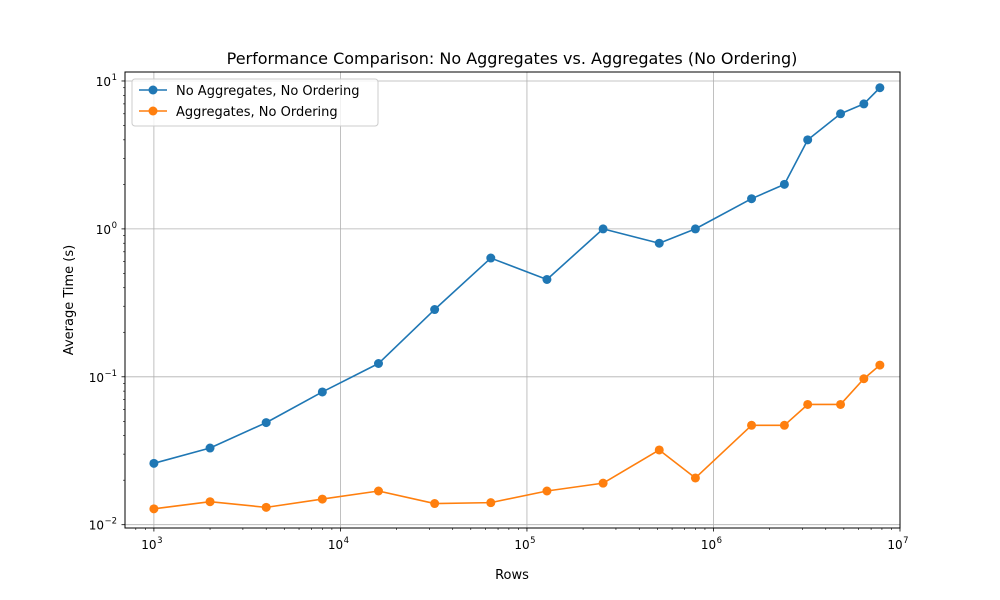 The height and width of the screenshot is (600, 1000). What do you see at coordinates (153, 90) in the screenshot?
I see `legend-marker-no-aggregates` at bounding box center [153, 90].